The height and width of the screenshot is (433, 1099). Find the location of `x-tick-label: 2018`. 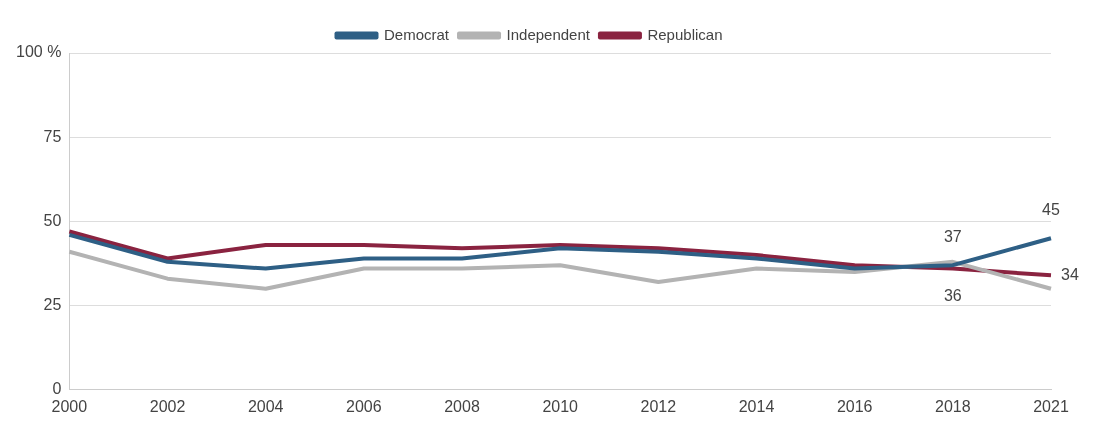

x-tick-label: 2018 is located at coordinates (953, 406).